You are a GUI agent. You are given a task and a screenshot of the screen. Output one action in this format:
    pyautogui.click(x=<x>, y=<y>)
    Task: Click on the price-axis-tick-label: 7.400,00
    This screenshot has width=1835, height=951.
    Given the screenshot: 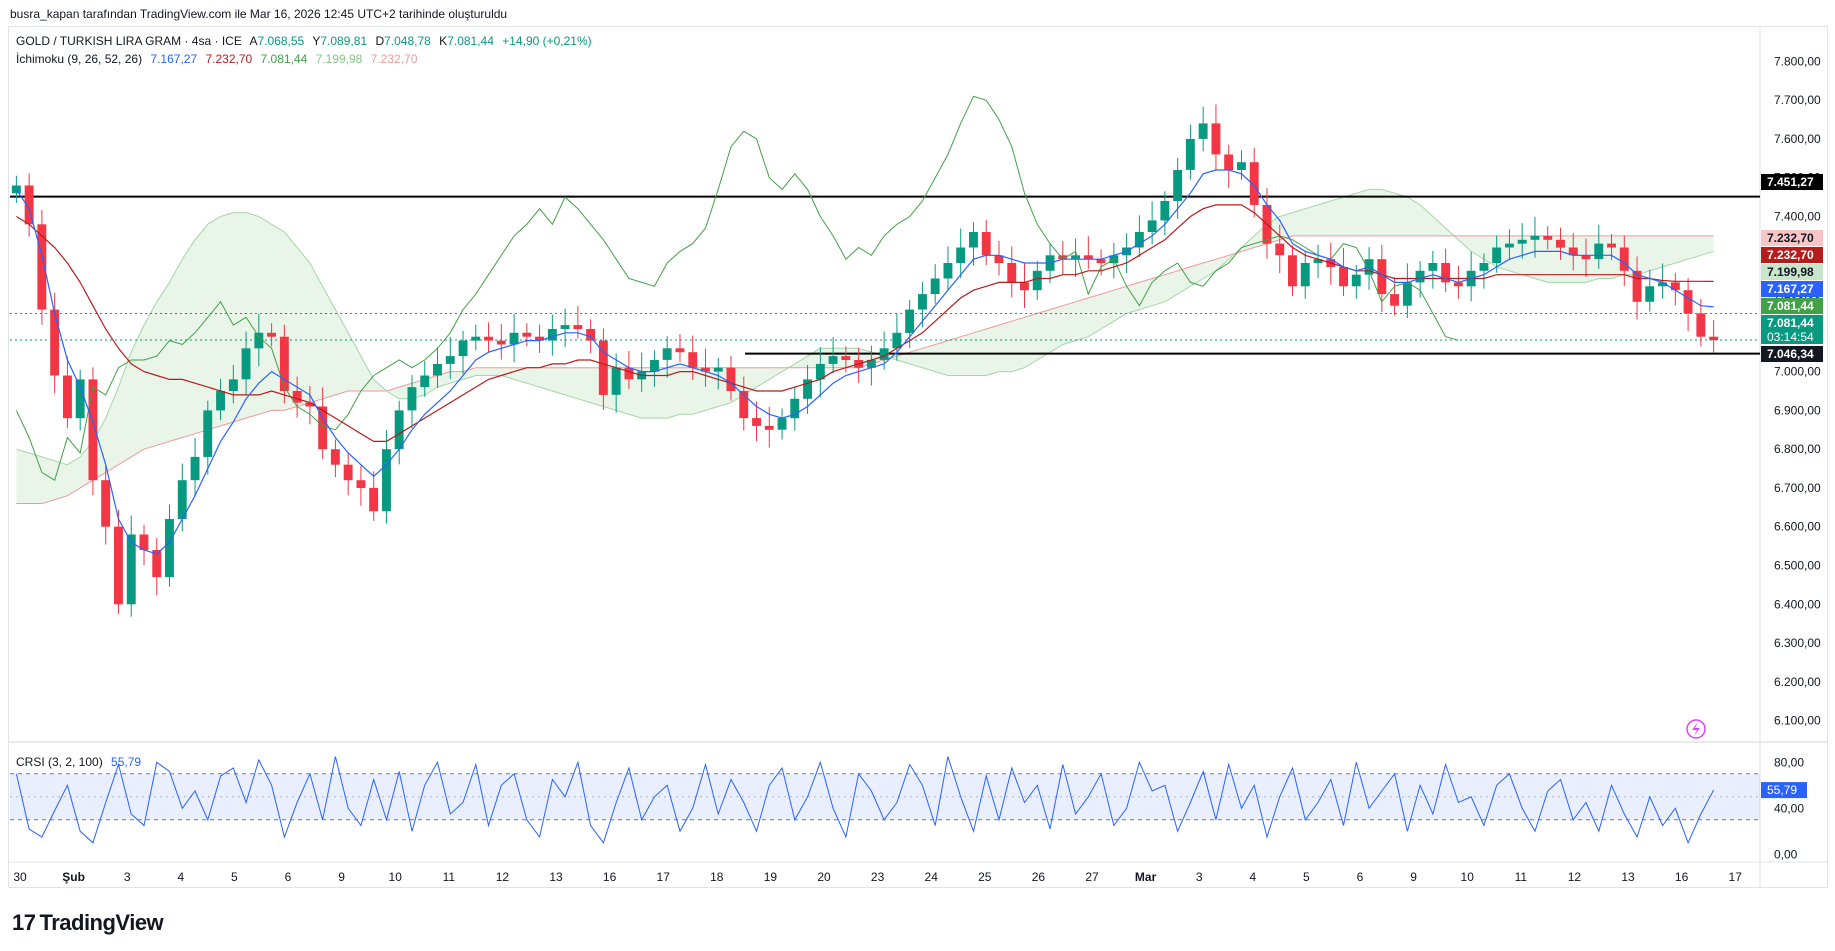 What is the action you would take?
    pyautogui.click(x=1797, y=217)
    